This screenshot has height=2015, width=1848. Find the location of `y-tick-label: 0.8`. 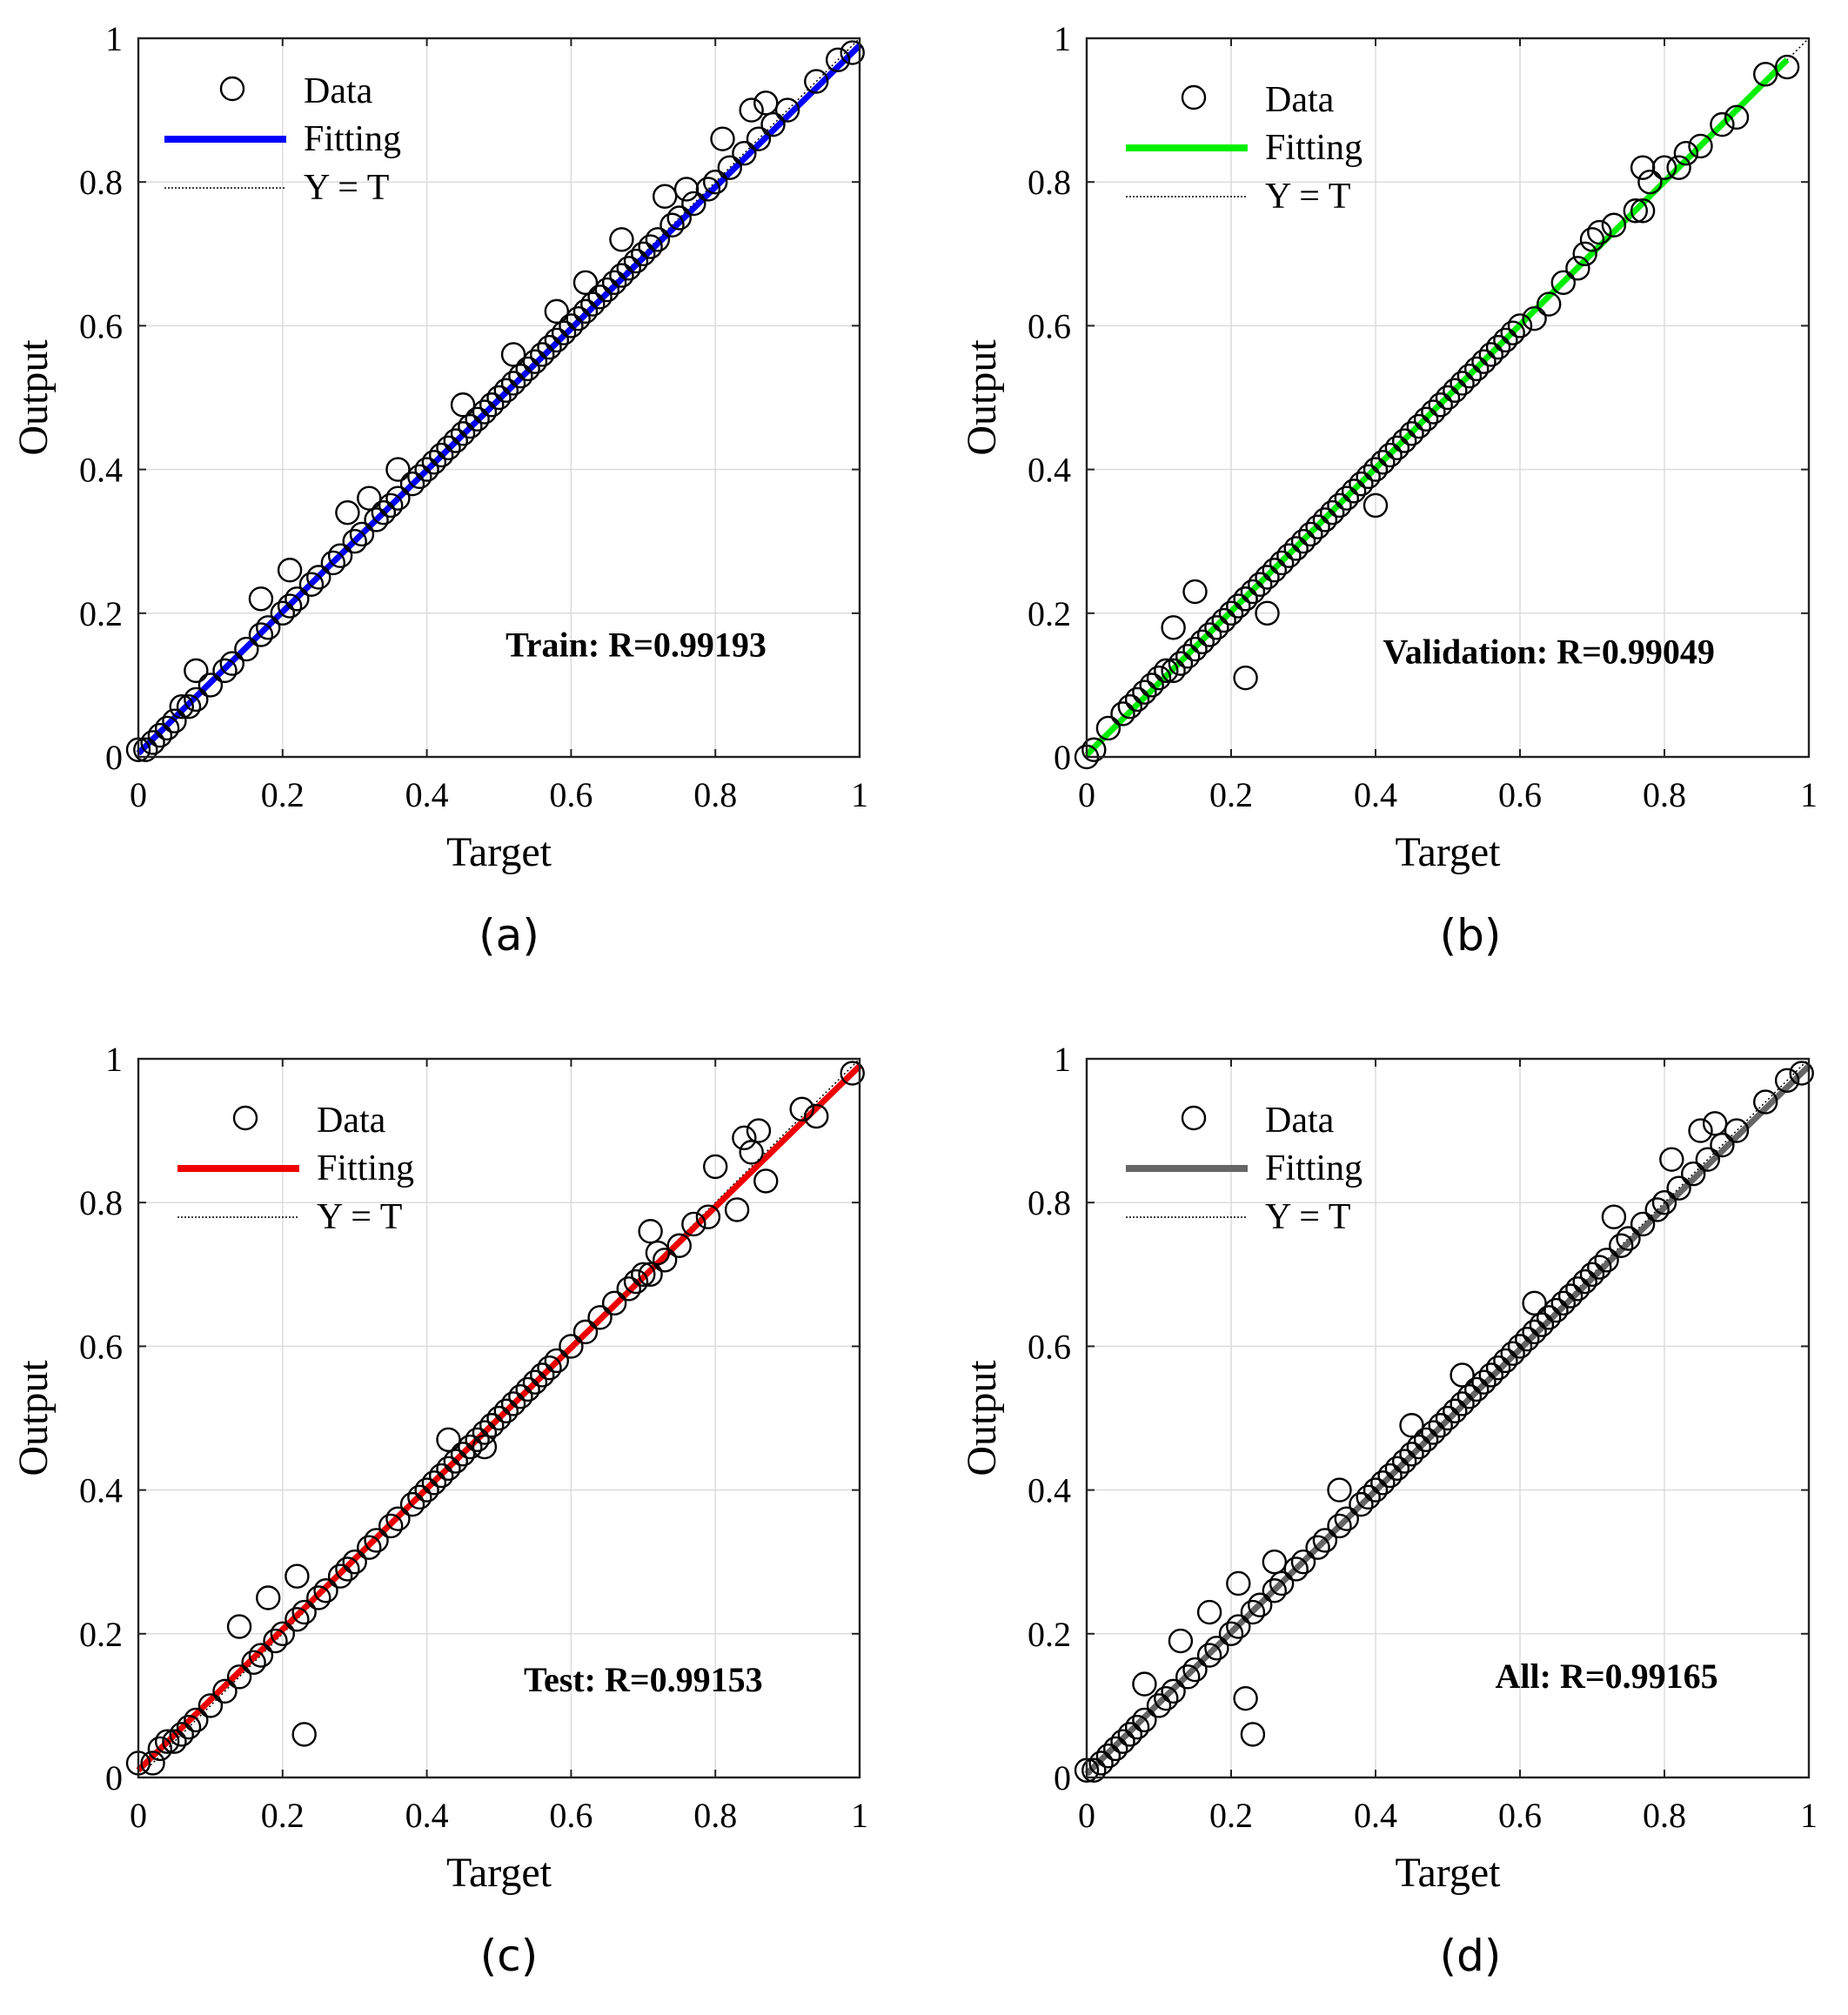

y-tick-label: 0.8 is located at coordinates (1049, 183).